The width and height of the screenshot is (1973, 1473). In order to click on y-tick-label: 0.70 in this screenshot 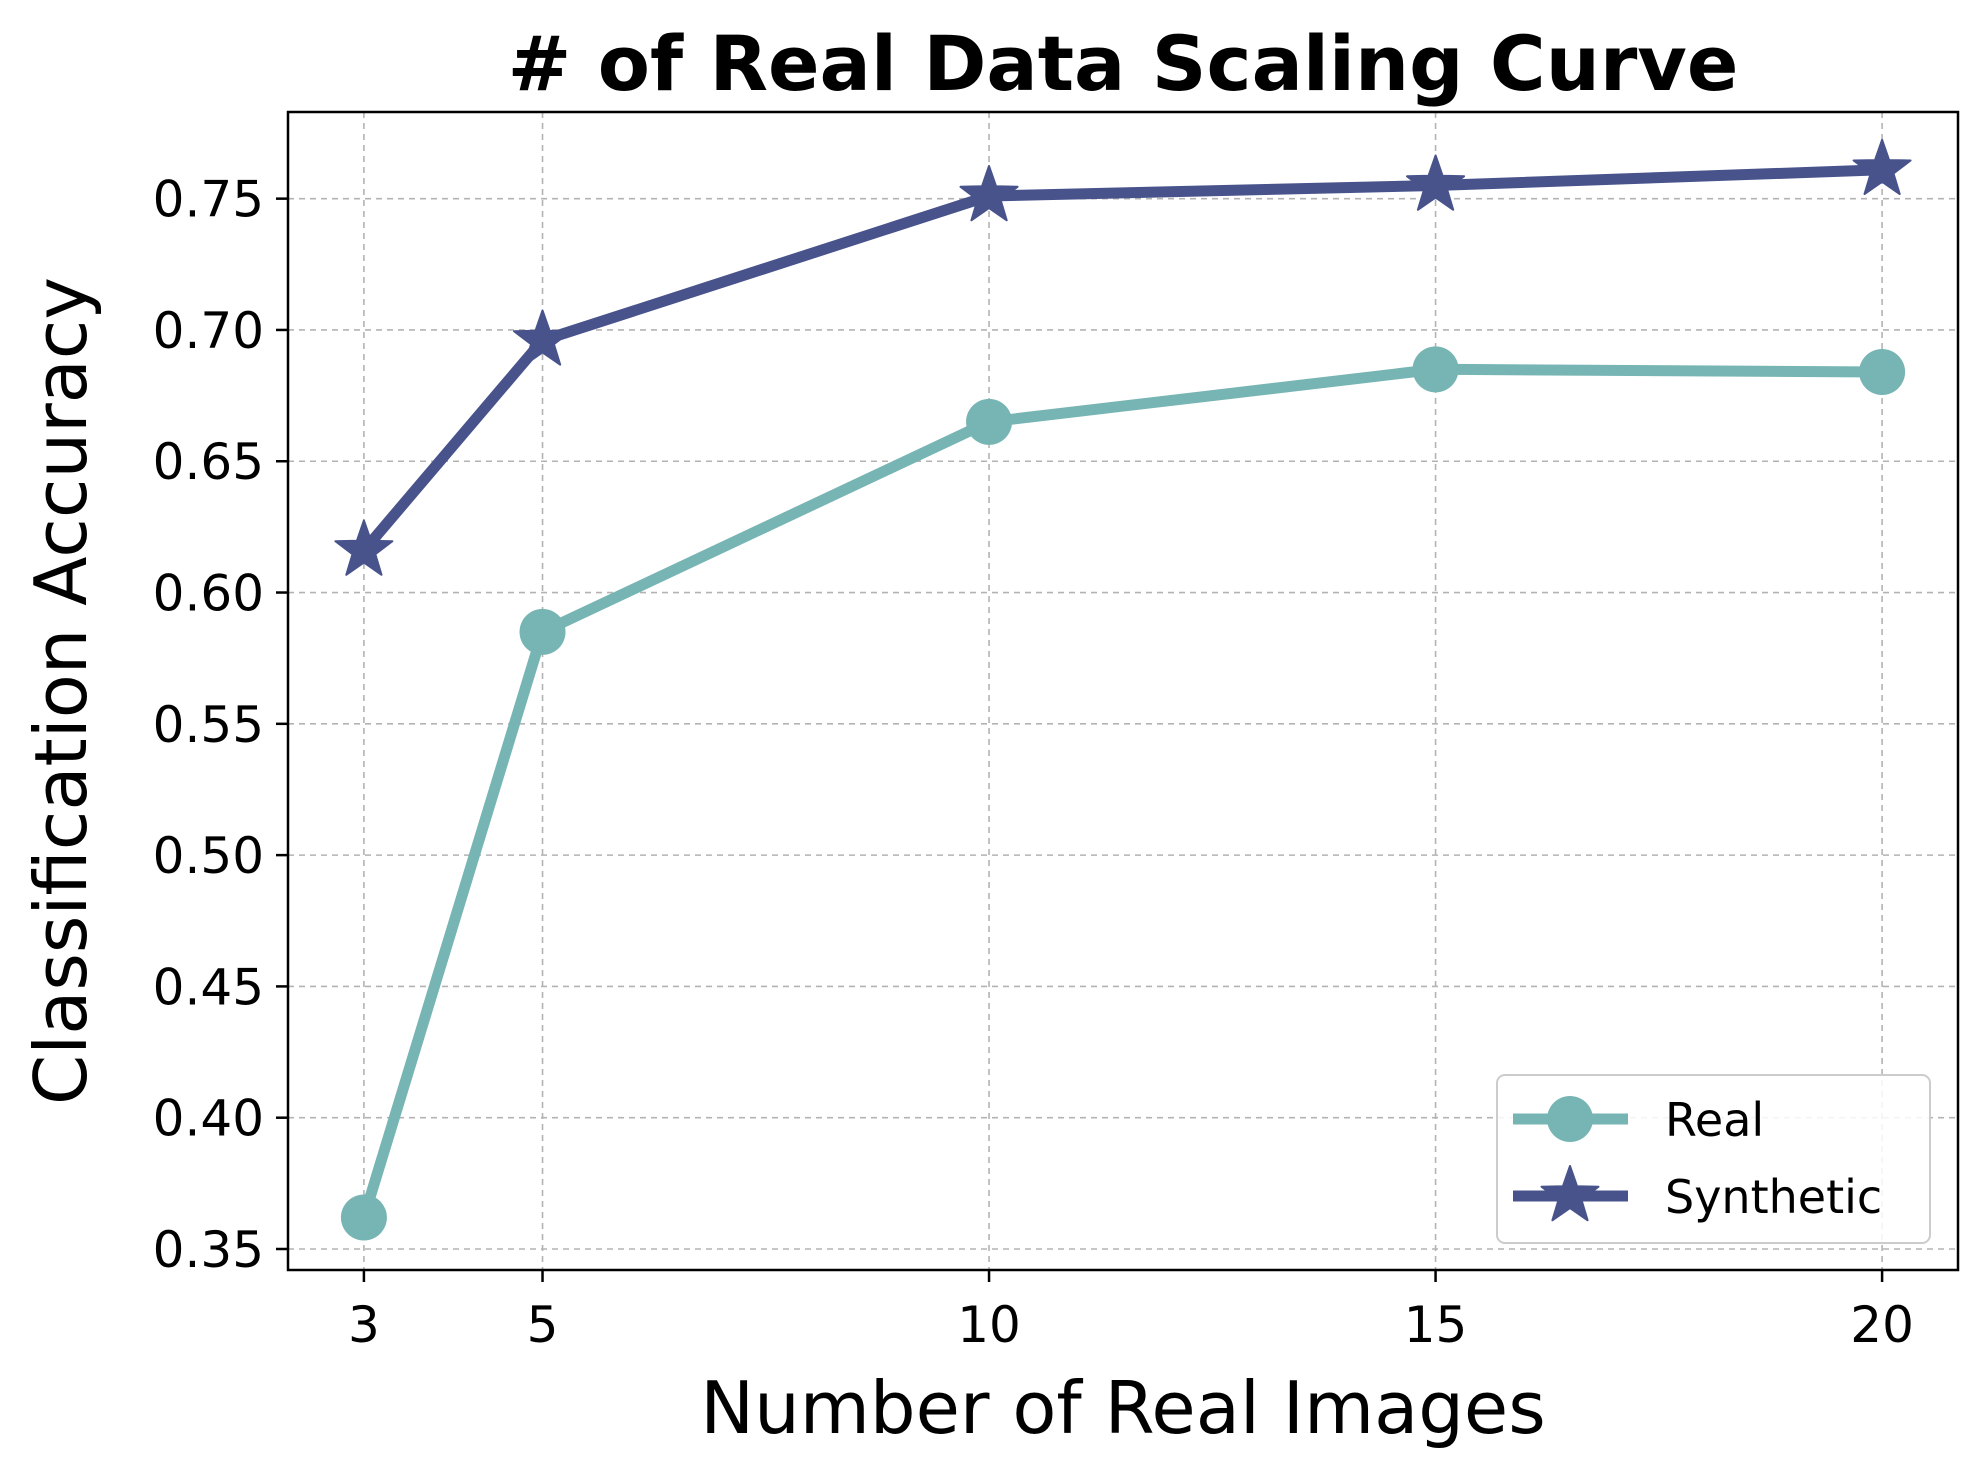, I will do `click(208, 331)`.